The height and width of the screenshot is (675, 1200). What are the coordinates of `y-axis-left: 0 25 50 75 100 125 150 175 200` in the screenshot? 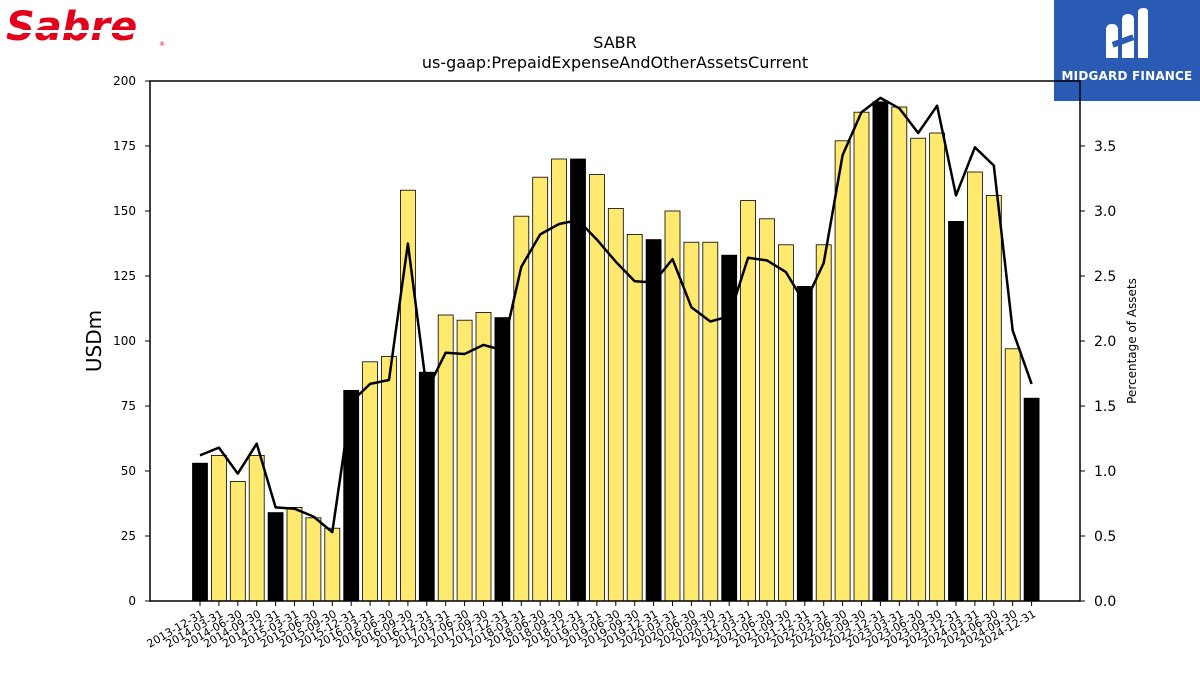 It's located at (131, 341).